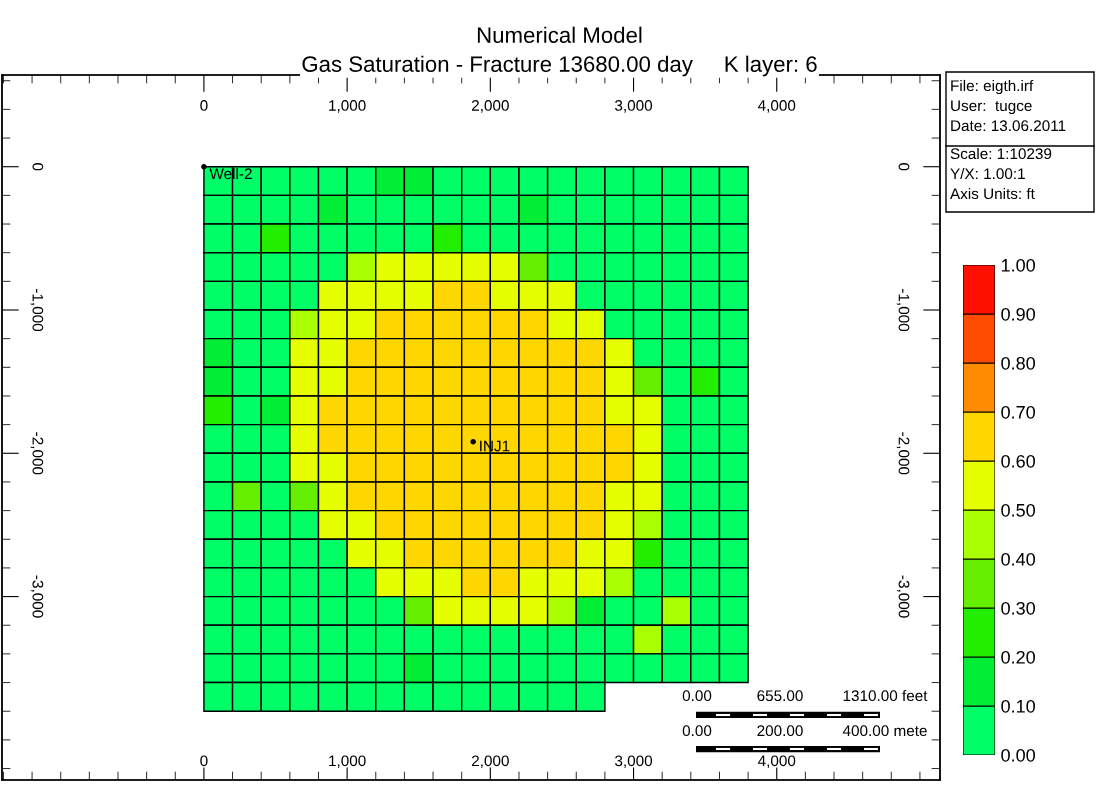 Image resolution: width=1097 pixels, height=796 pixels. Describe the element at coordinates (634, 106) in the screenshot. I see `x-tick-label: 3,000` at that location.